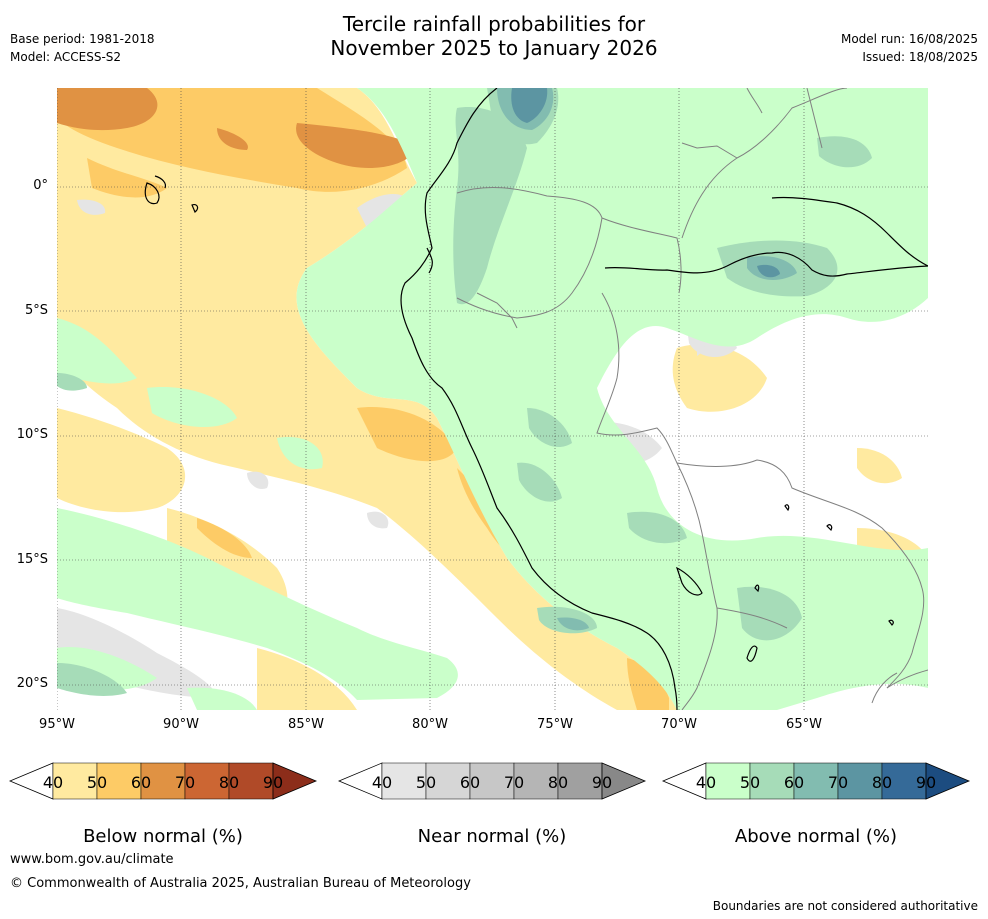  Describe the element at coordinates (181, 724) in the screenshot. I see `lon-label-90w: 90°W` at that location.